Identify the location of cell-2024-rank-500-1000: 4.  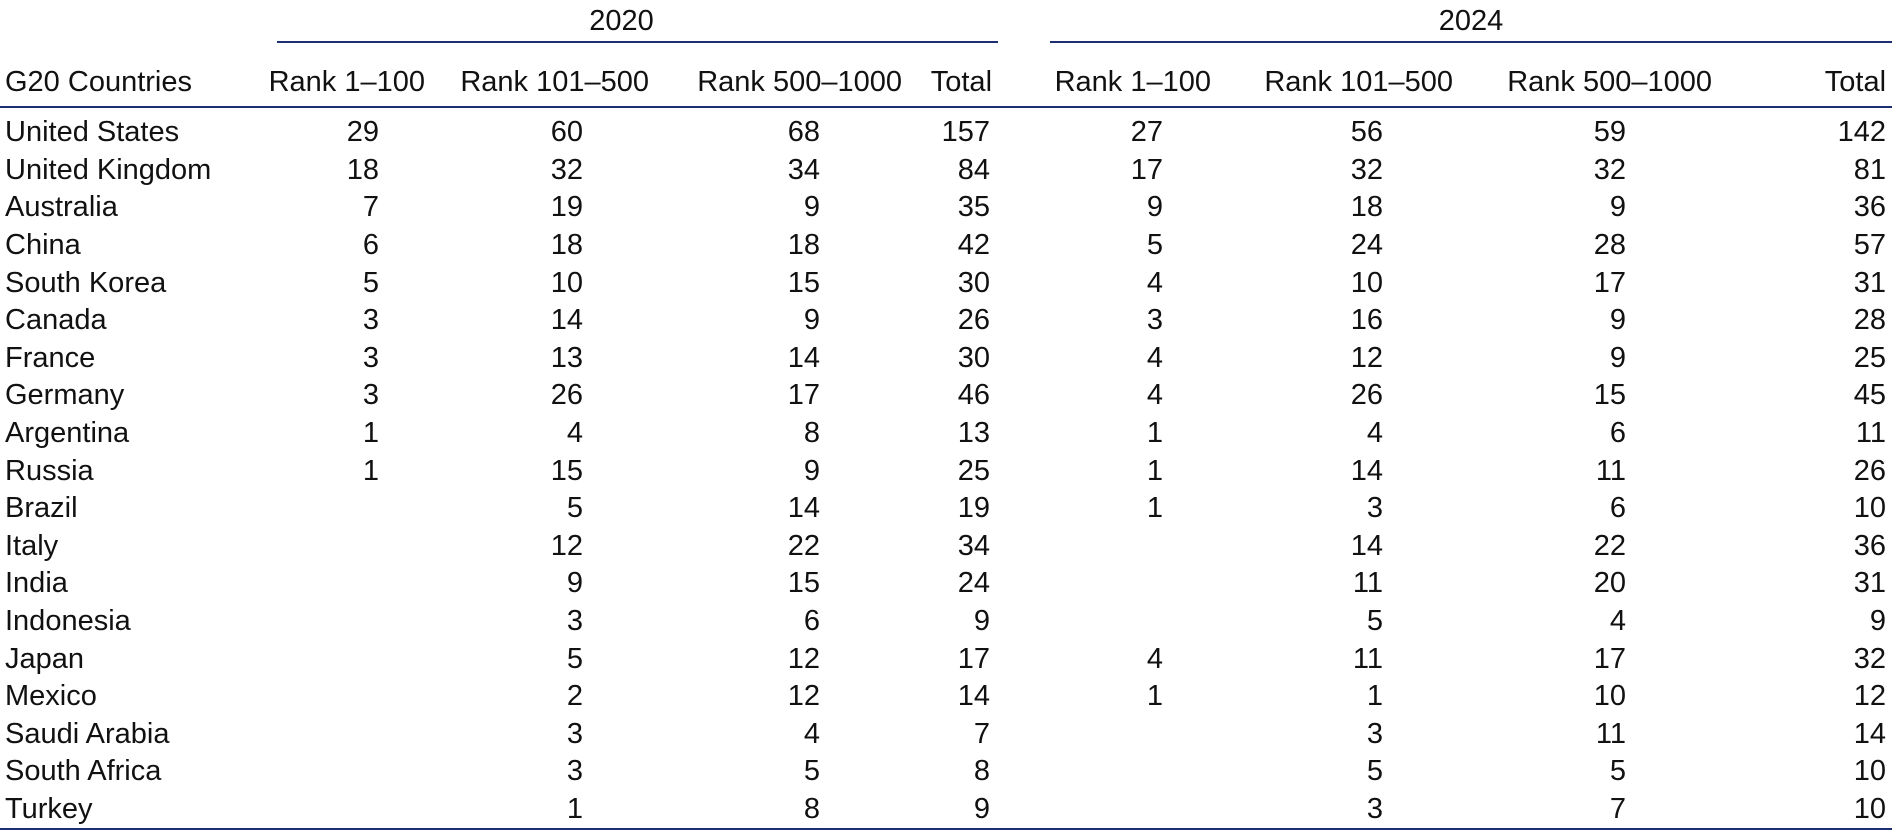
(1618, 621).